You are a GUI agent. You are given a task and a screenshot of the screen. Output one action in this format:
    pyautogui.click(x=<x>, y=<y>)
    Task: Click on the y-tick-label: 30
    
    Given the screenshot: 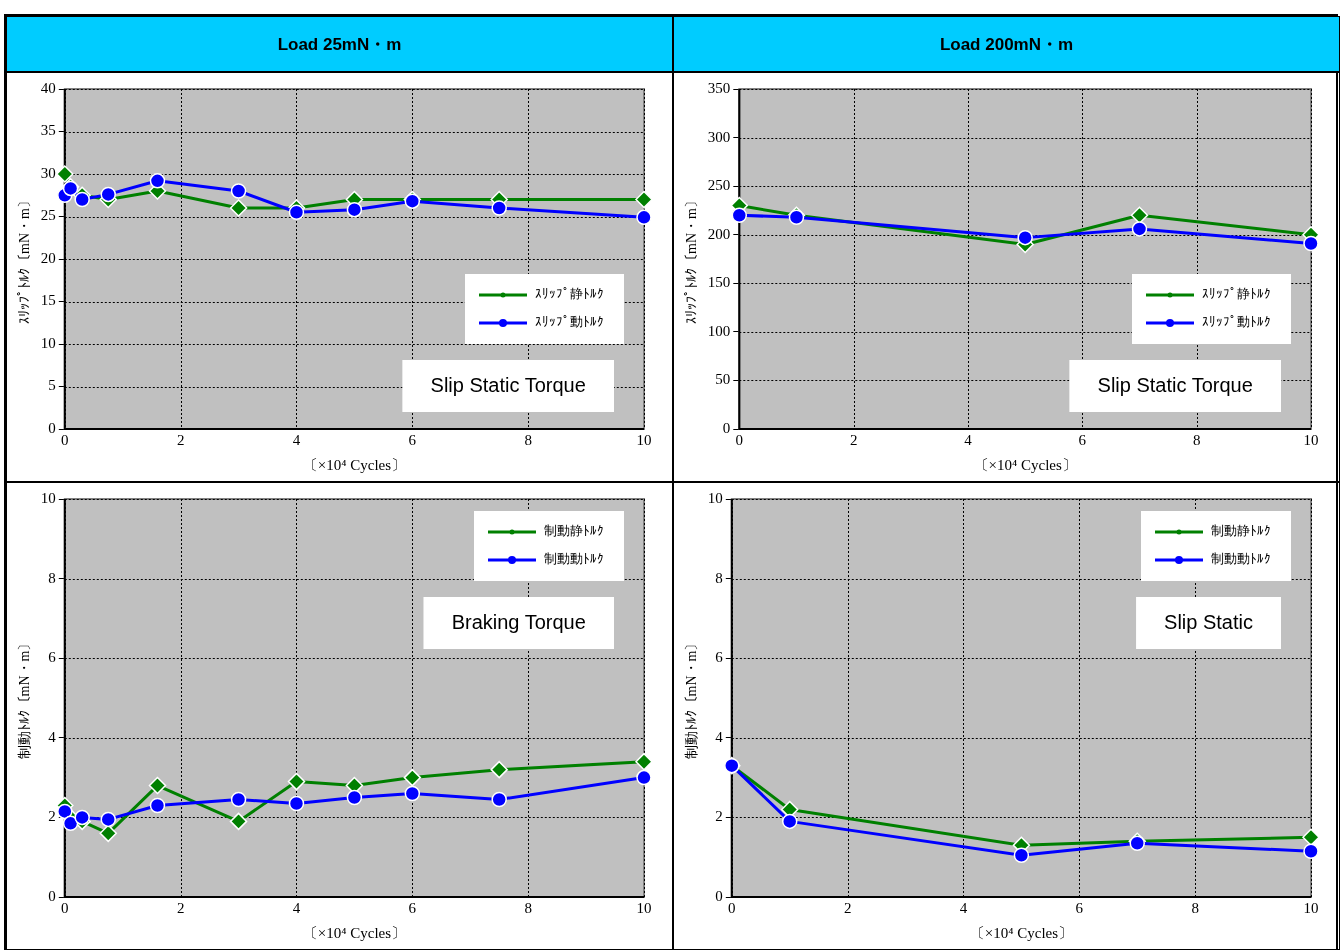 What is the action you would take?
    pyautogui.click(x=48, y=172)
    